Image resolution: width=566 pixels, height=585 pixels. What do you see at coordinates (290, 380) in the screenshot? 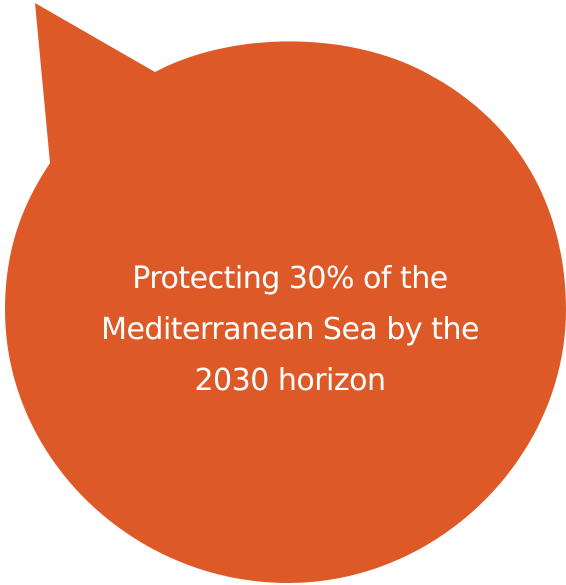
I see `callout-line-3: 2030 horizon` at bounding box center [290, 380].